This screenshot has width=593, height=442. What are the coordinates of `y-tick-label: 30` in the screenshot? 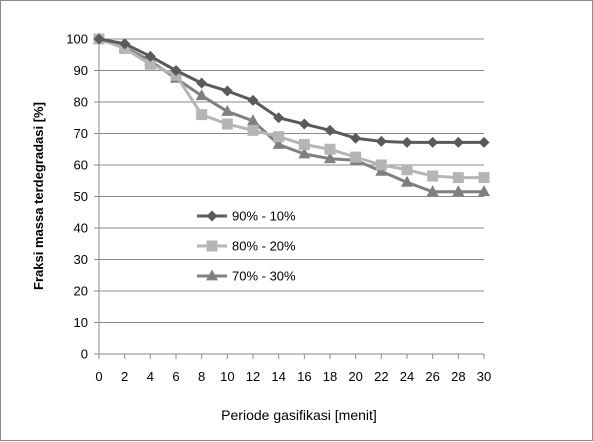 It's located at (81, 259).